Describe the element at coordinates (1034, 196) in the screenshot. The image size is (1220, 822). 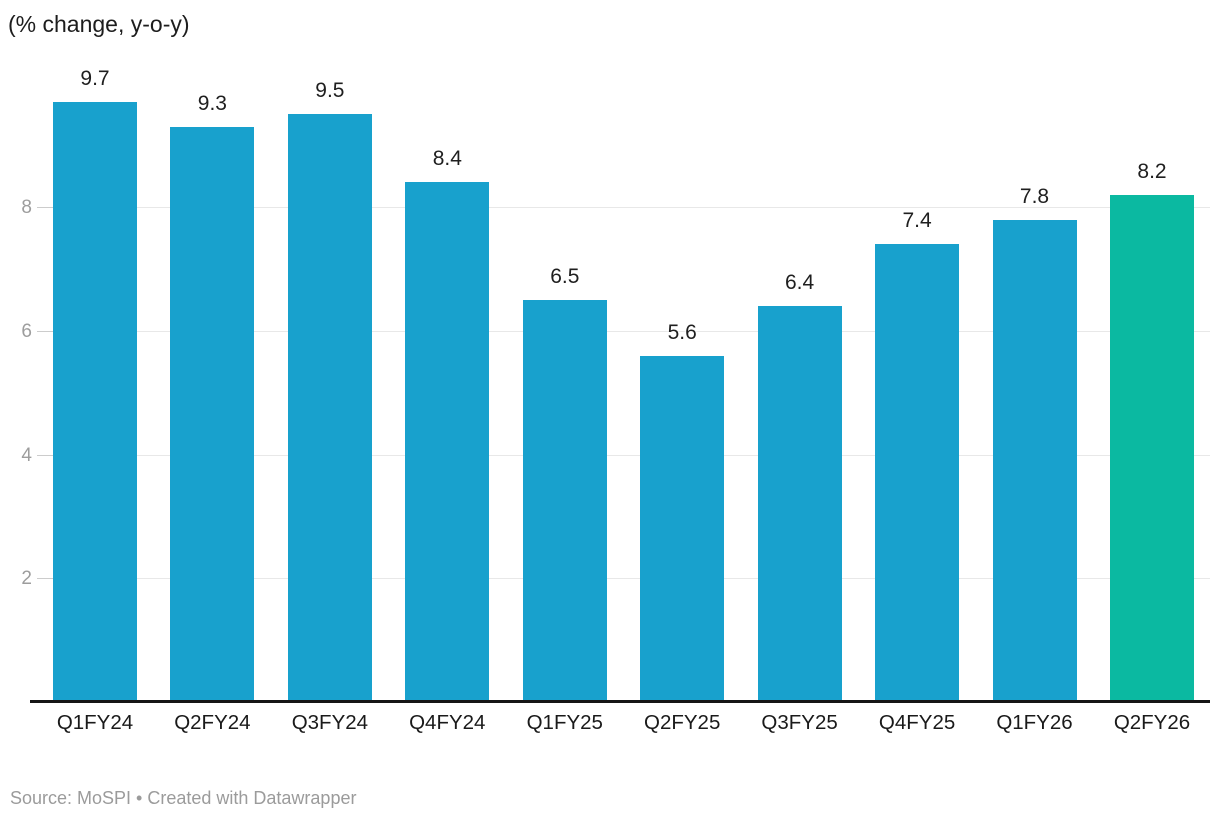
I see `value-label-Q1FY26: 7.8` at that location.